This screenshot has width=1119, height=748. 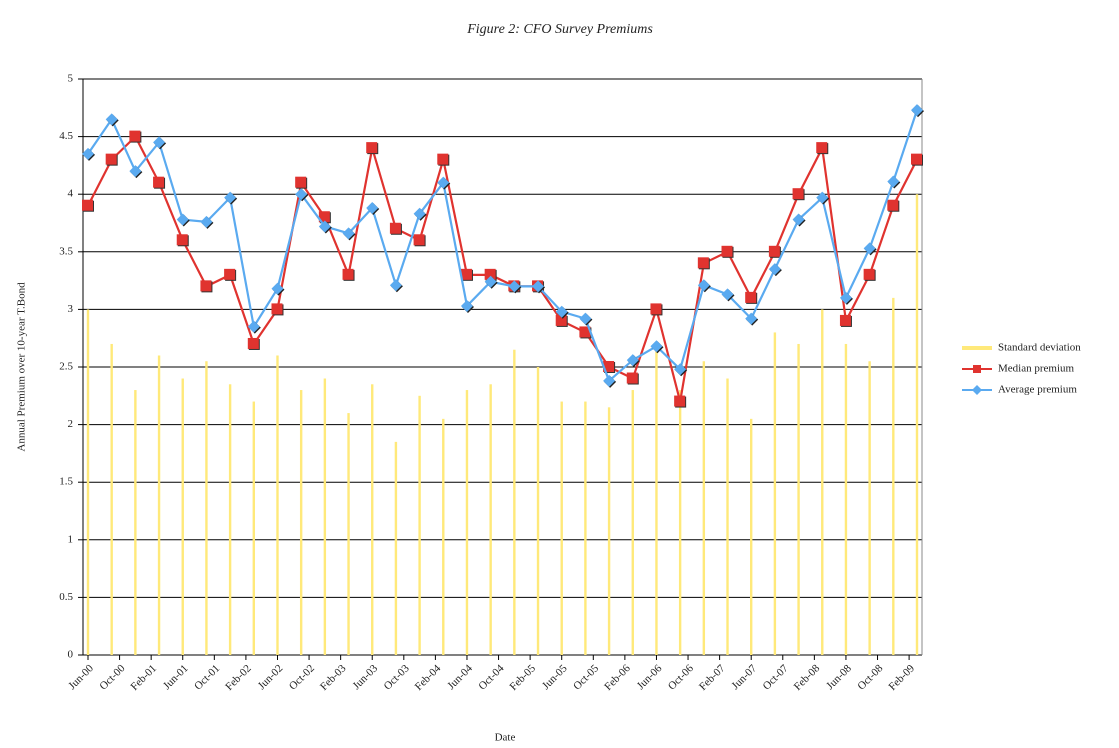 What do you see at coordinates (901, 677) in the screenshot?
I see `x-tick-label: Feb-09` at bounding box center [901, 677].